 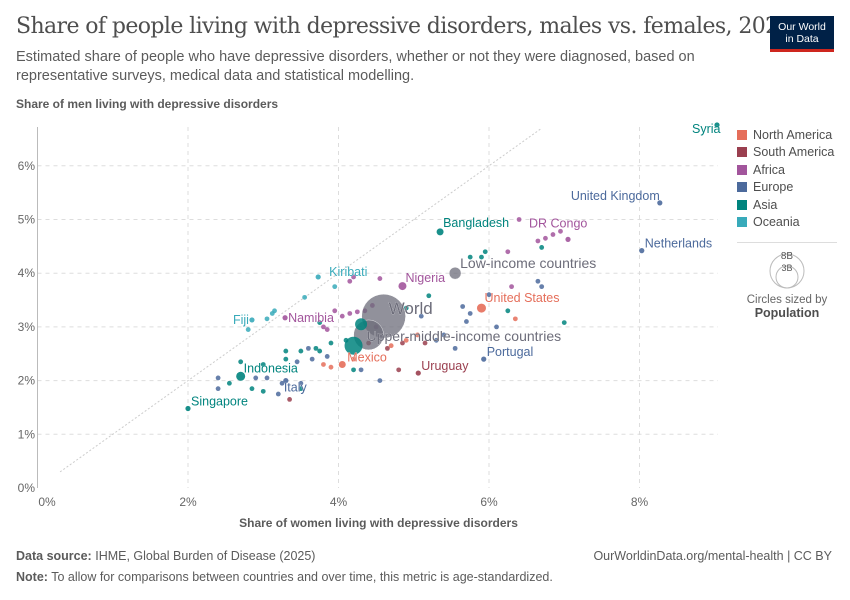 I want to click on data-point-indonesia, so click(x=241, y=376).